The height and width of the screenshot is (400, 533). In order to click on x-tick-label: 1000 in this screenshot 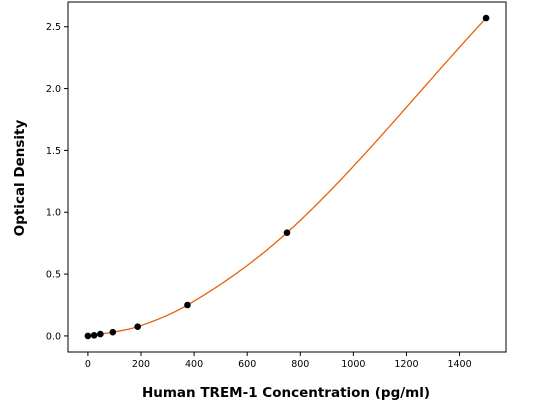, I will do `click(353, 364)`.